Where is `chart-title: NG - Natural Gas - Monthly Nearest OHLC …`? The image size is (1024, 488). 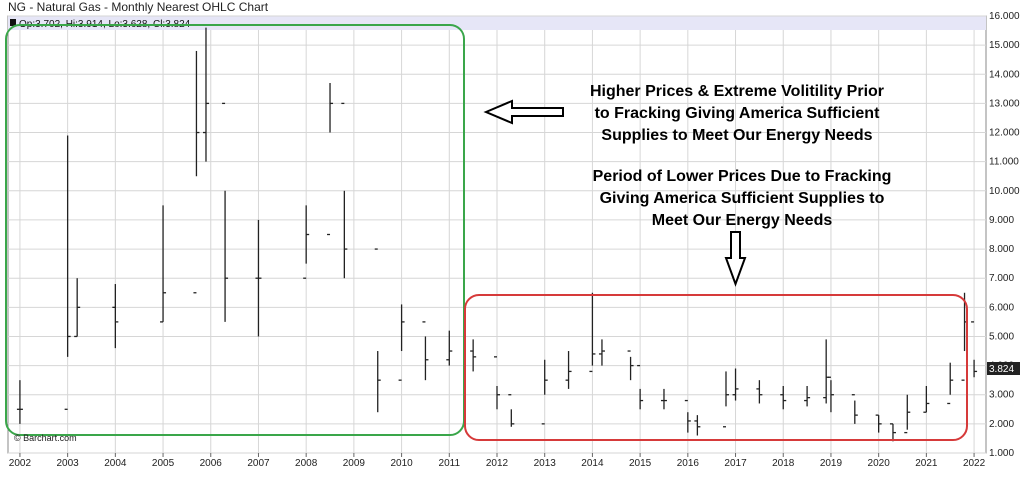 chart-title: NG - Natural Gas - Monthly Nearest OHLC … is located at coordinates (138, 7).